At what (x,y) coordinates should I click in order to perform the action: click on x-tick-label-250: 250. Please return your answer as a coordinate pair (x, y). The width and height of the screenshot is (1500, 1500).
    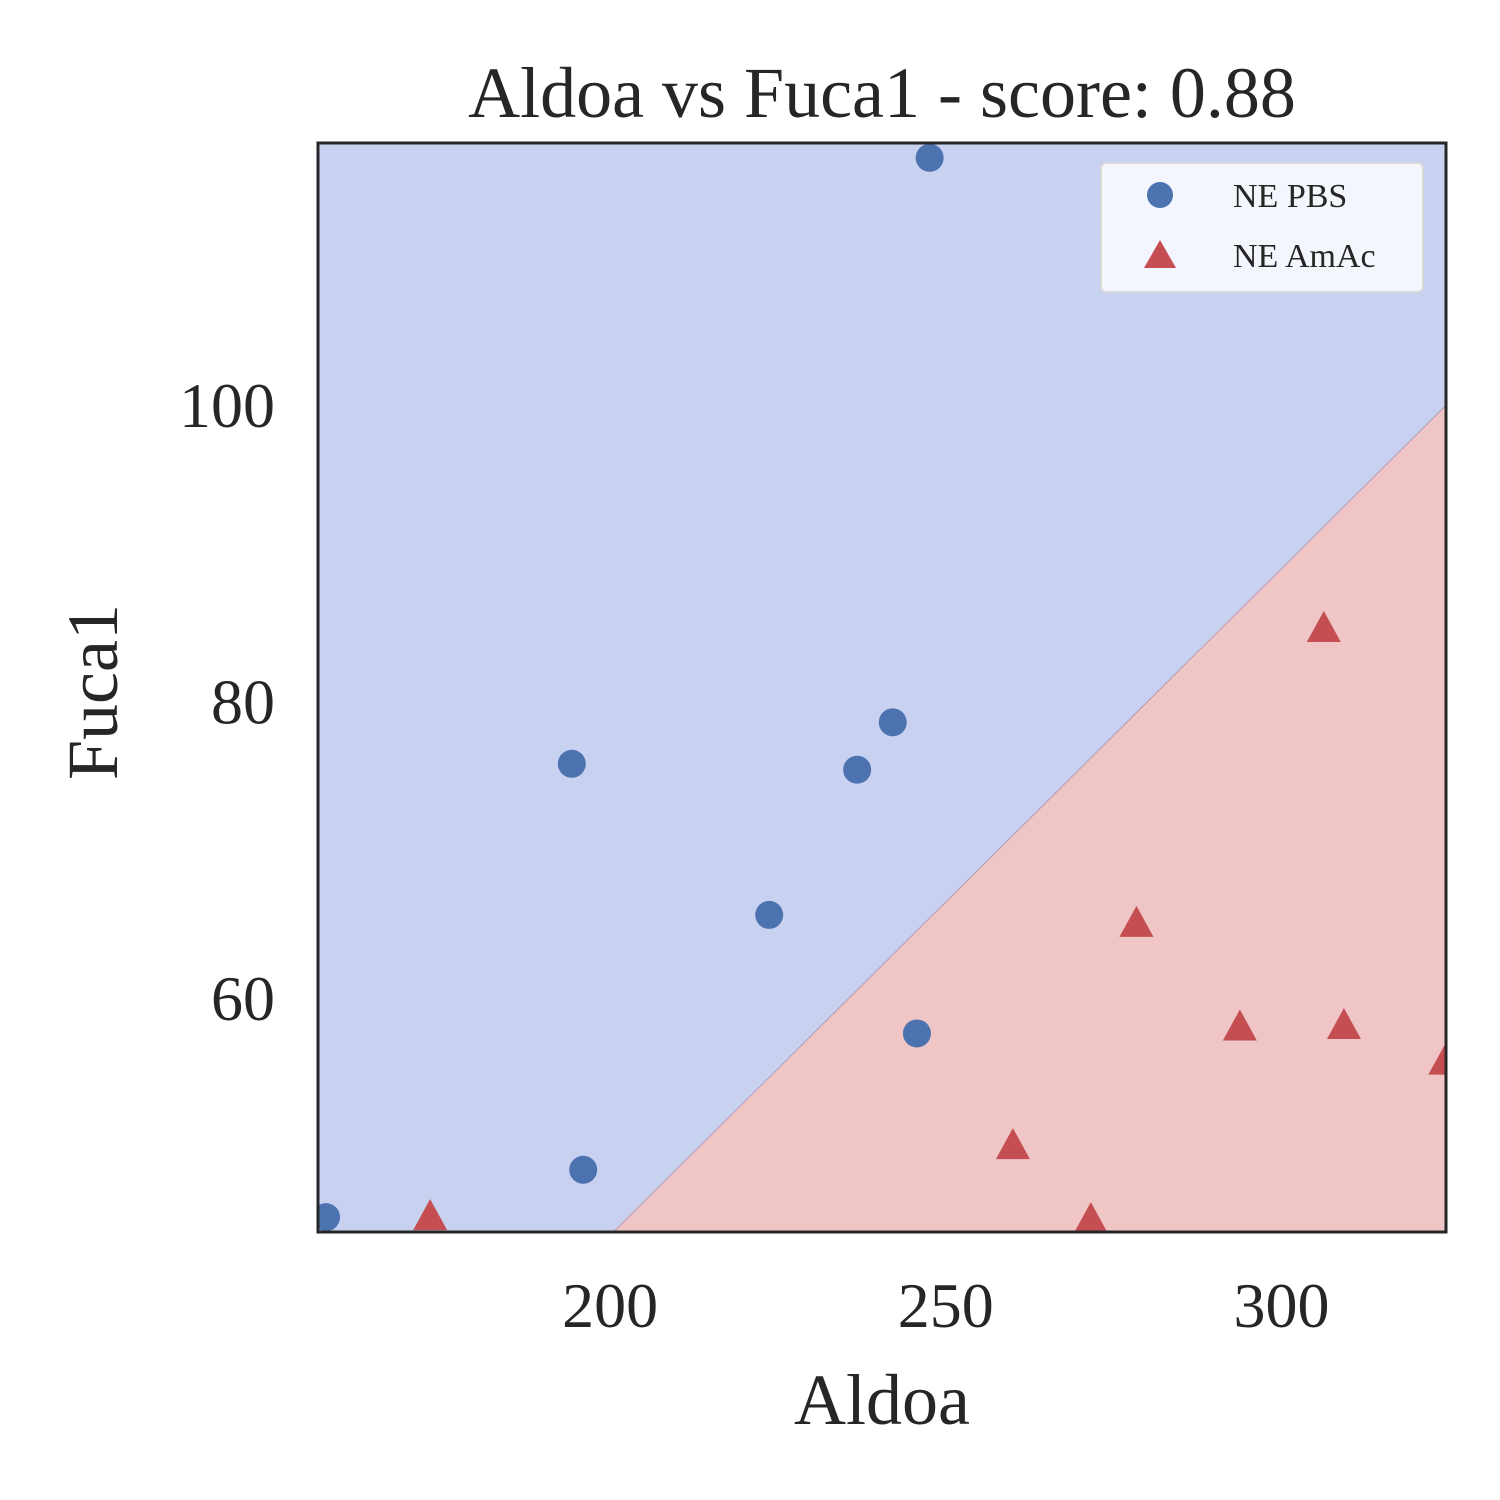
    Looking at the image, I should click on (946, 1305).